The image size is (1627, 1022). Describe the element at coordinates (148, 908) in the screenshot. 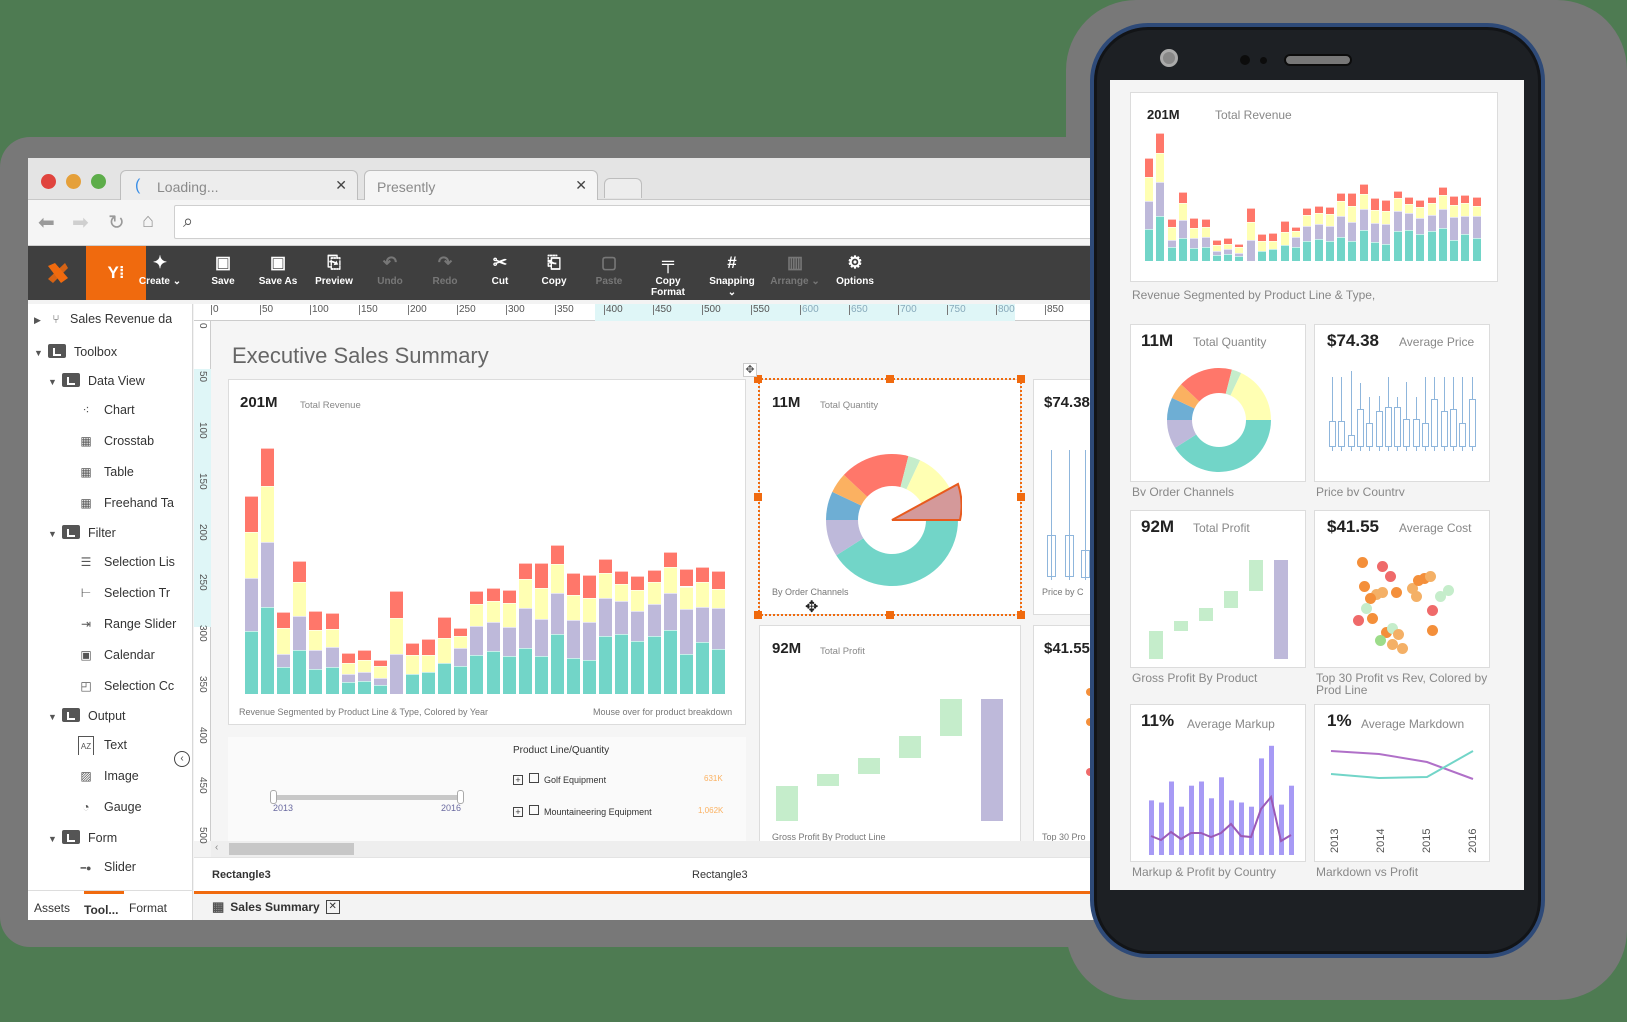

I see `tab-format: Format` at that location.